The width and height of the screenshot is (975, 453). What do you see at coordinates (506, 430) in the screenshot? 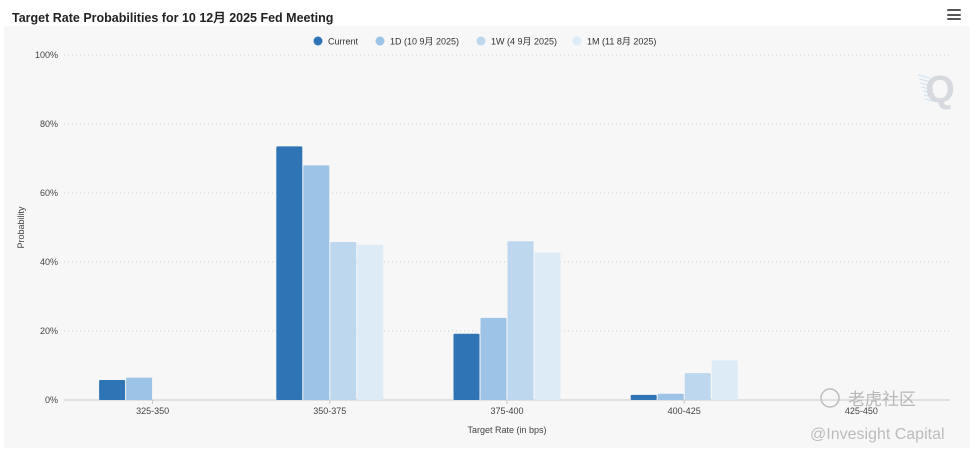
I see `x-axis-title: Target Rate (in bps)` at bounding box center [506, 430].